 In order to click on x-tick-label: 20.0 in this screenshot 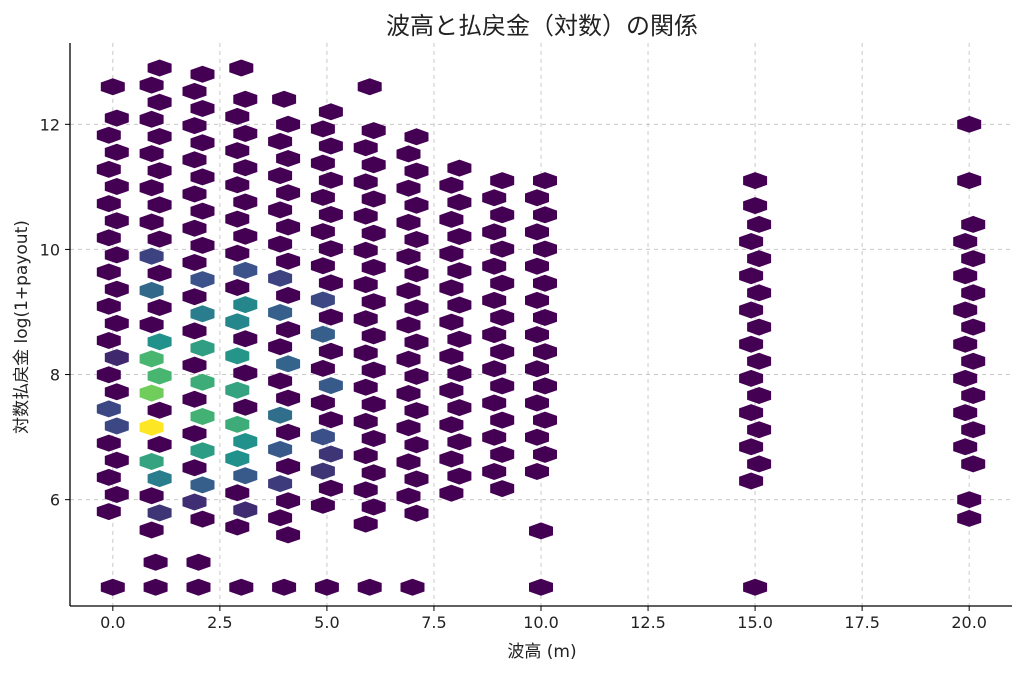, I will do `click(969, 622)`.